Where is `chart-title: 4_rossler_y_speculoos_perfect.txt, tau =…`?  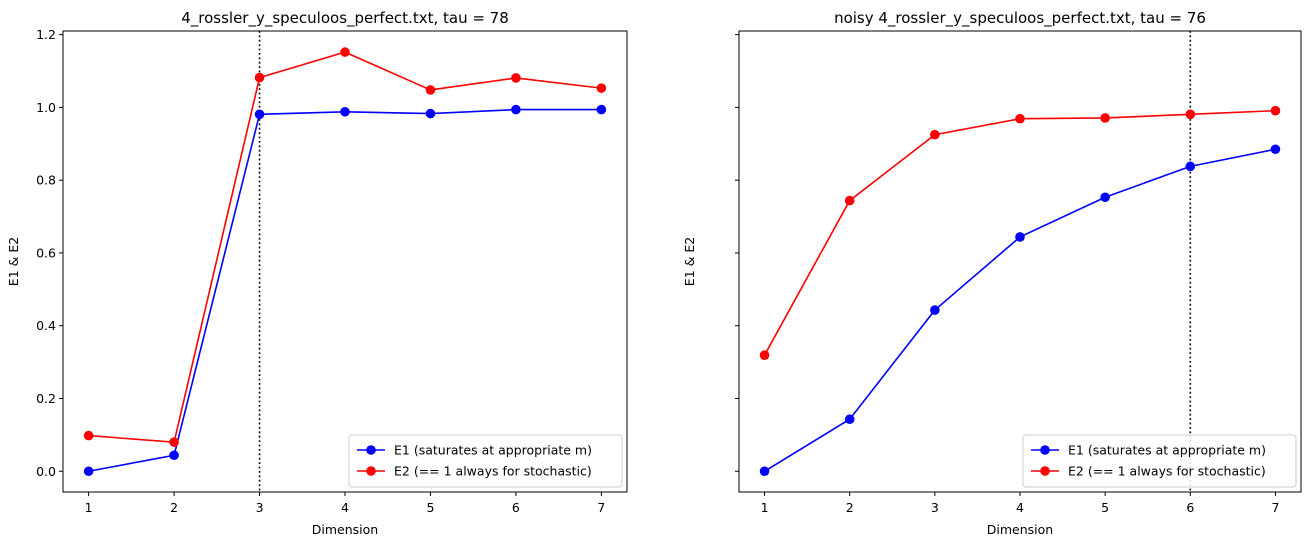
chart-title: 4_rossler_y_speculoos_perfect.txt, tau =… is located at coordinates (345, 18).